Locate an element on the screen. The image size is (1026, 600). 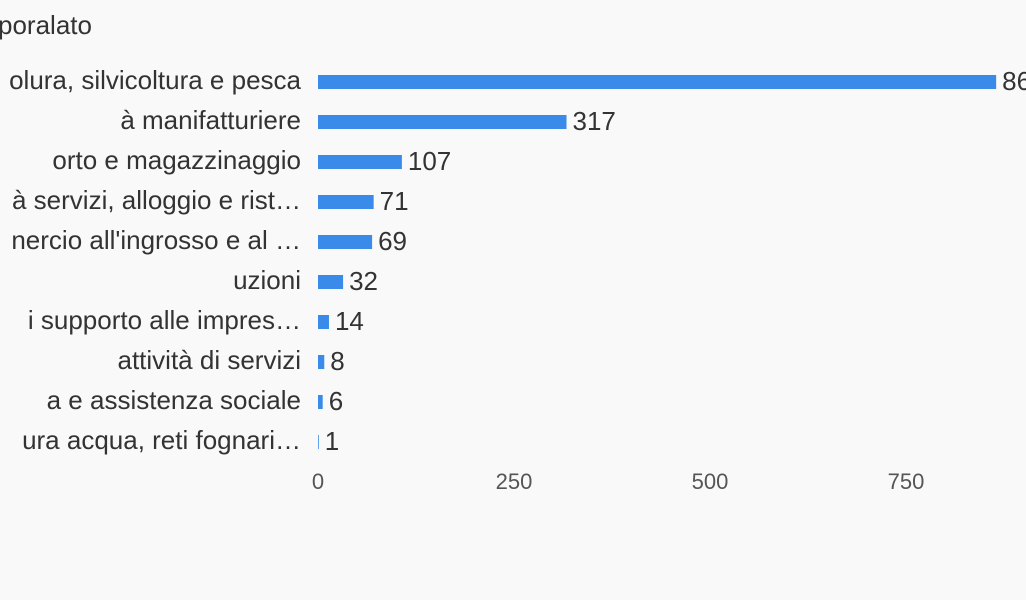
value-label: 32 is located at coordinates (363, 281).